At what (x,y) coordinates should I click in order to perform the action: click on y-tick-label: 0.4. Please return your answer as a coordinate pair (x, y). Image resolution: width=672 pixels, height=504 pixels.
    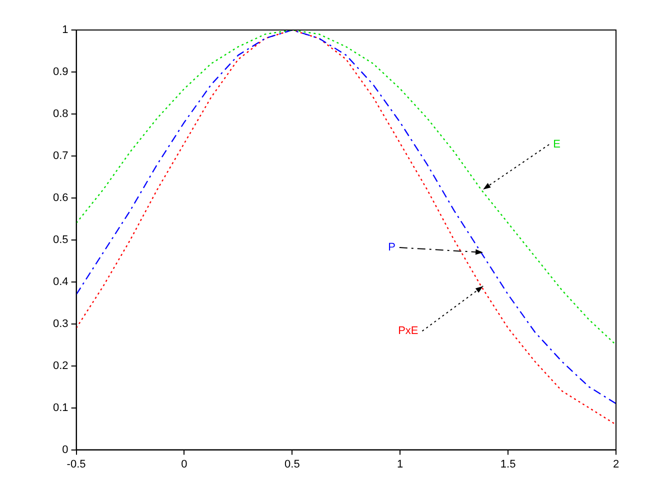
    Looking at the image, I should click on (60, 282).